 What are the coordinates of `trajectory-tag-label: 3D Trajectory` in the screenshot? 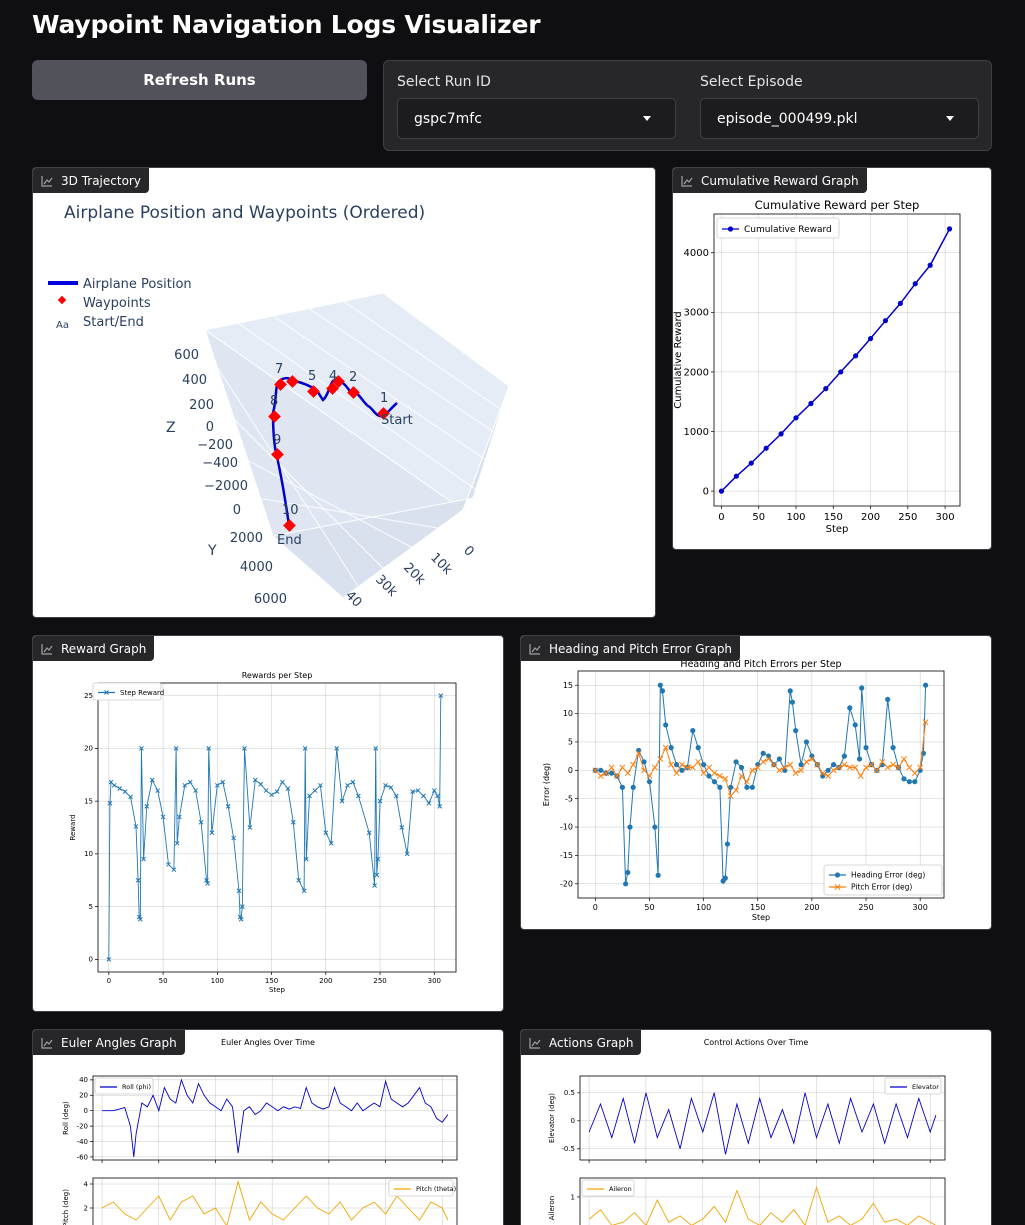 It's located at (101, 180).